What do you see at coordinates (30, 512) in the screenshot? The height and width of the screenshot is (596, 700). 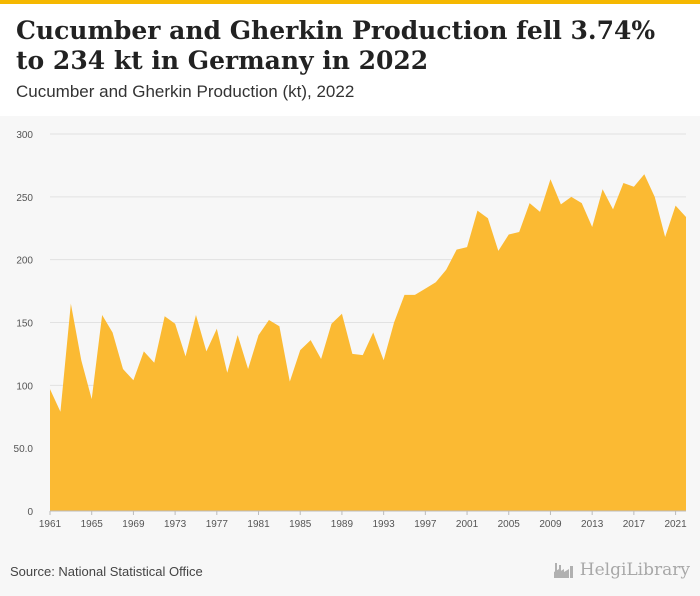 I see `y-tick-label: 0` at bounding box center [30, 512].